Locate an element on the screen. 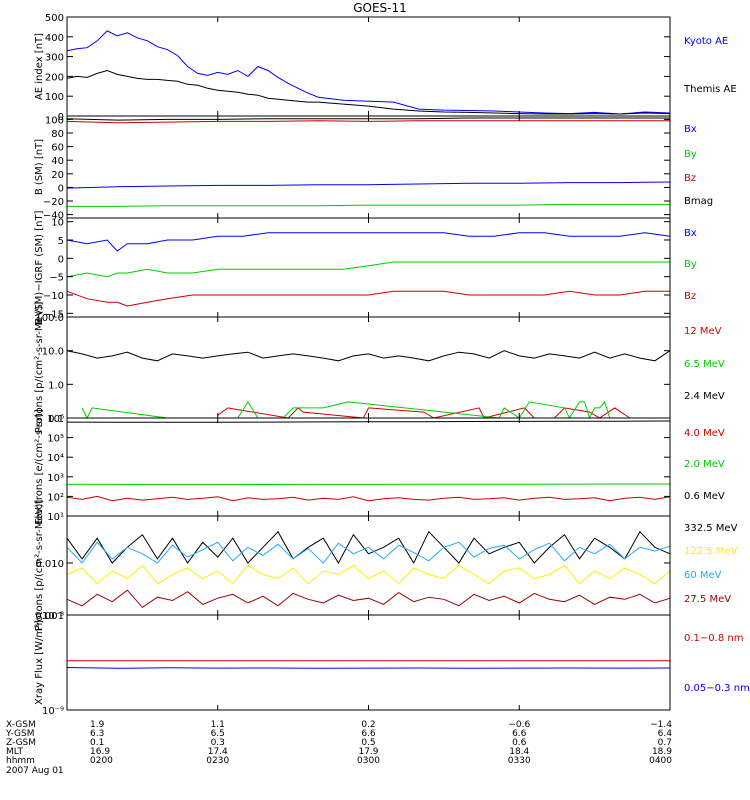 The image size is (750, 800). series-line-60-mev is located at coordinates (368, 552).